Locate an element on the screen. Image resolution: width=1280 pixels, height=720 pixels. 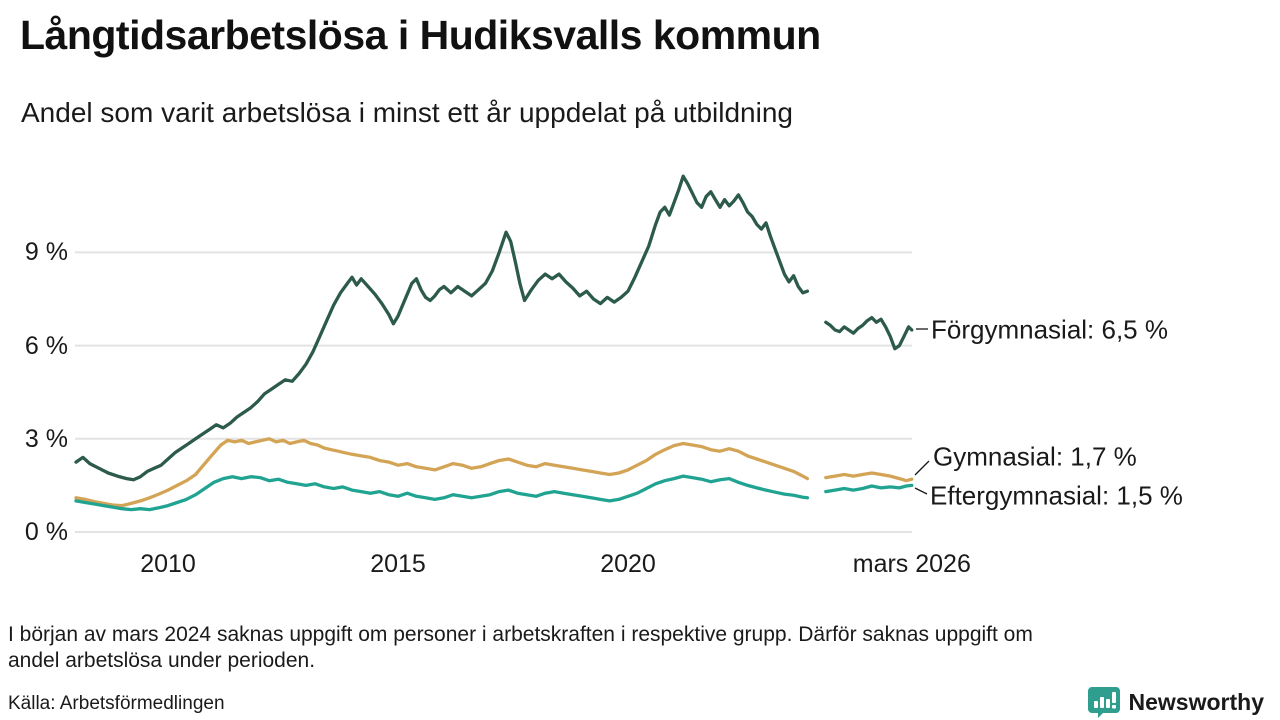
x-axis-tick-label: 2020 is located at coordinates (628, 564).